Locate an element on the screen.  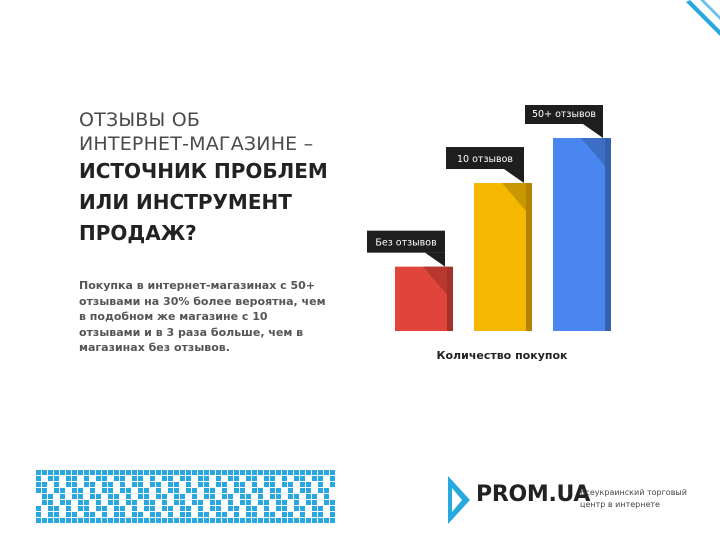
prom-tagline: Всеукраинский торговый центр в интернете is located at coordinates (633, 498).